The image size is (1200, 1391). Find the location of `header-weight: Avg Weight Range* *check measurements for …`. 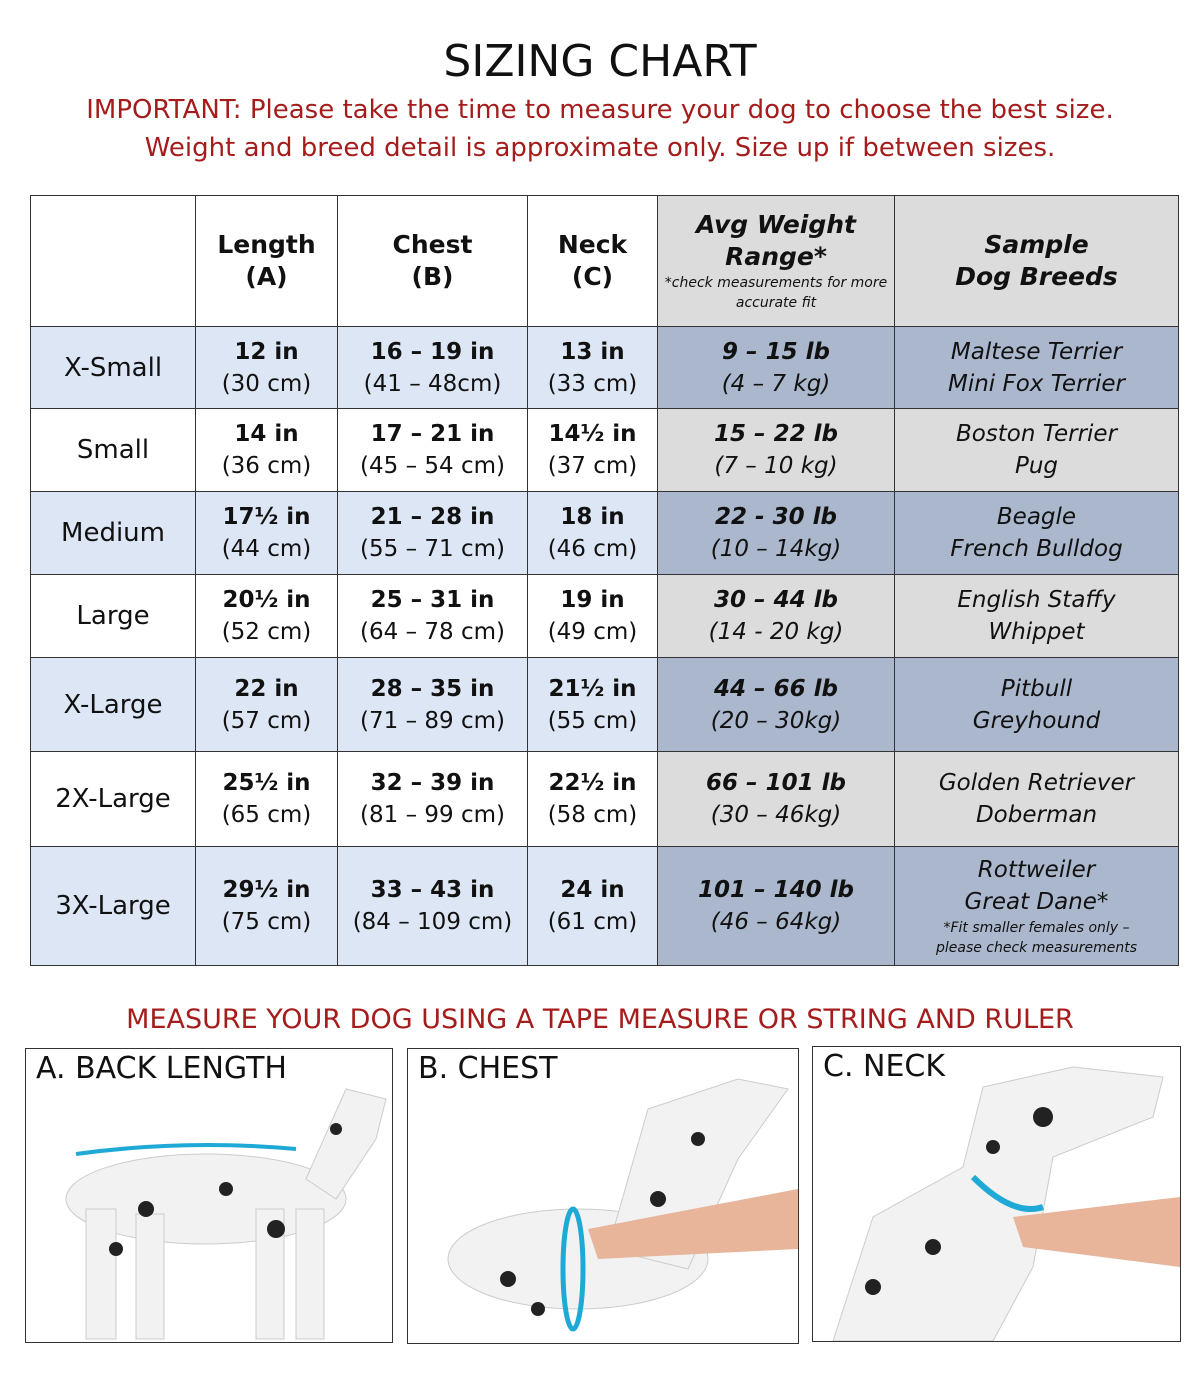

header-weight: Avg Weight Range* *check measurements for … is located at coordinates (776, 261).